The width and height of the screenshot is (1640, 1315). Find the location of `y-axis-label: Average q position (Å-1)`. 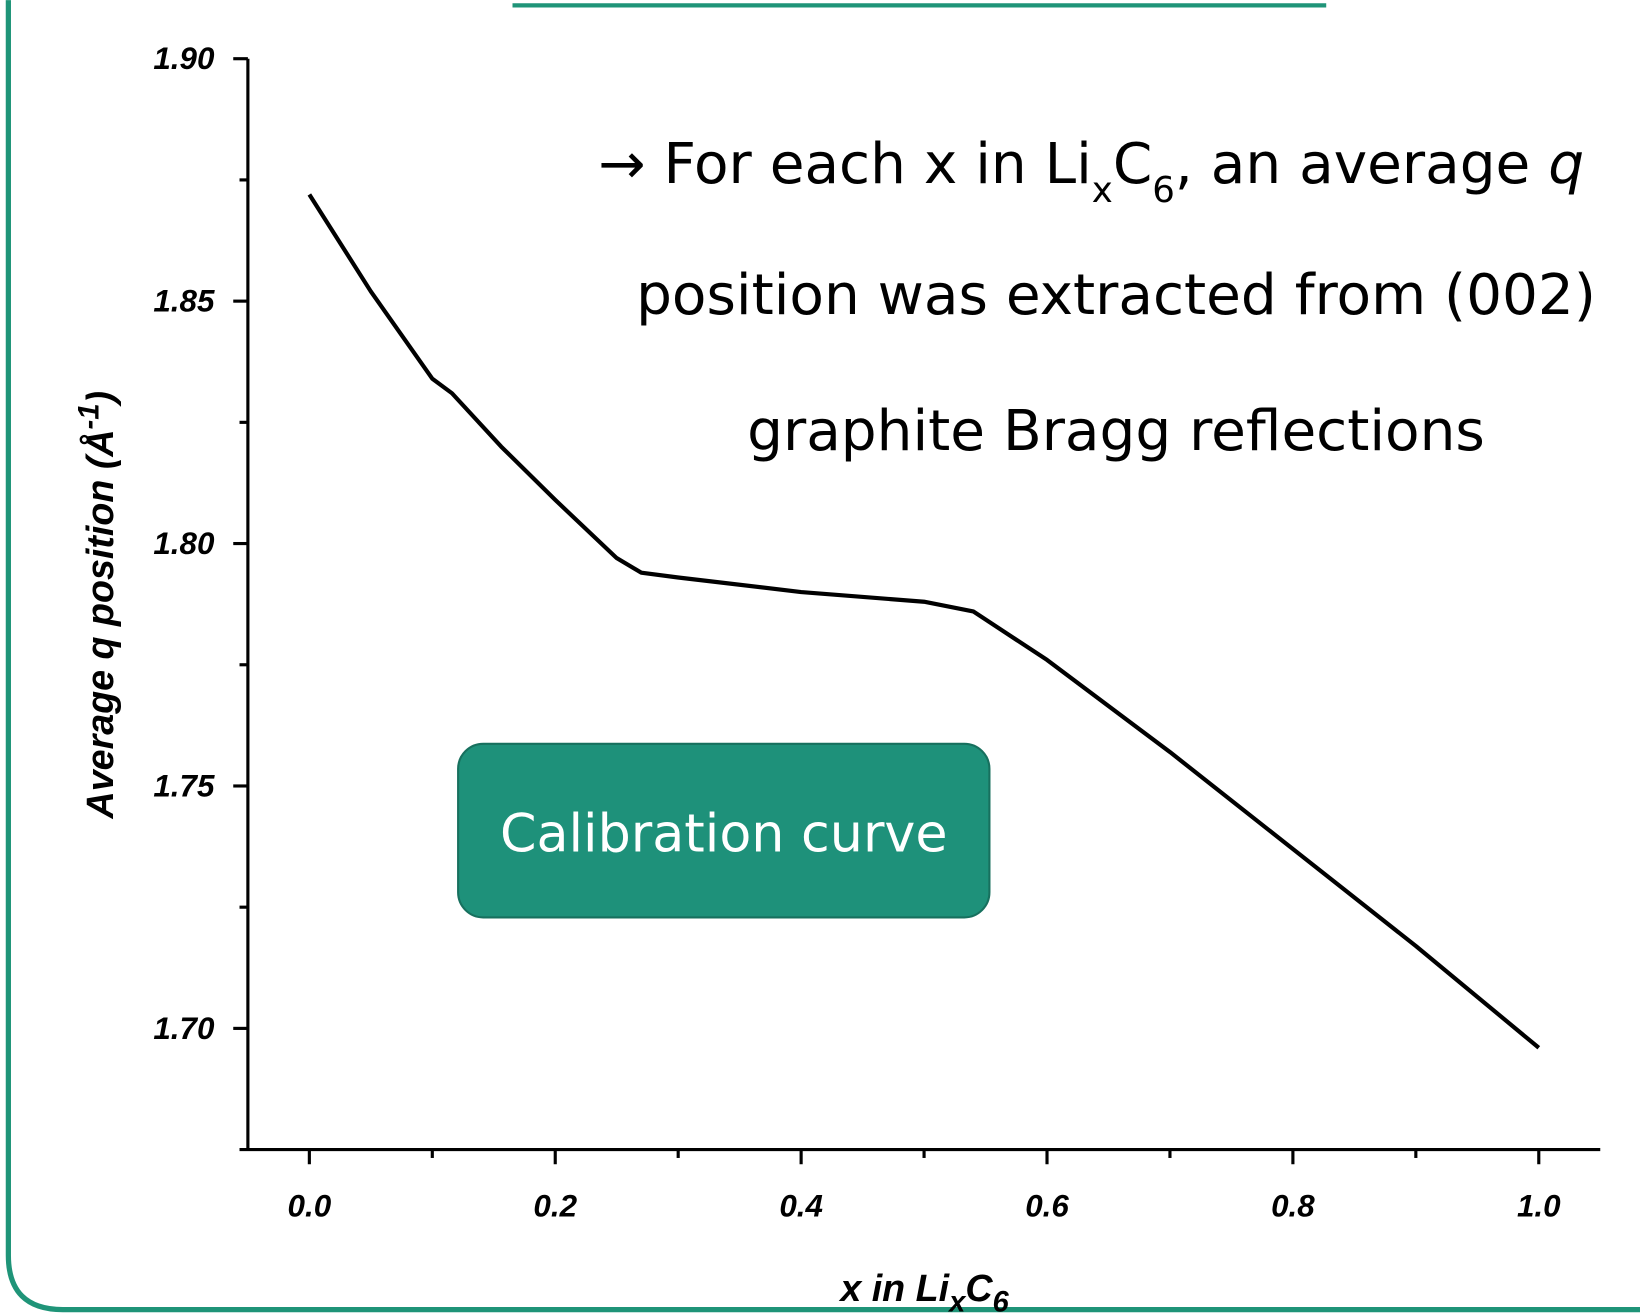

y-axis-label: Average q position (Å-1) is located at coordinates (96, 605).